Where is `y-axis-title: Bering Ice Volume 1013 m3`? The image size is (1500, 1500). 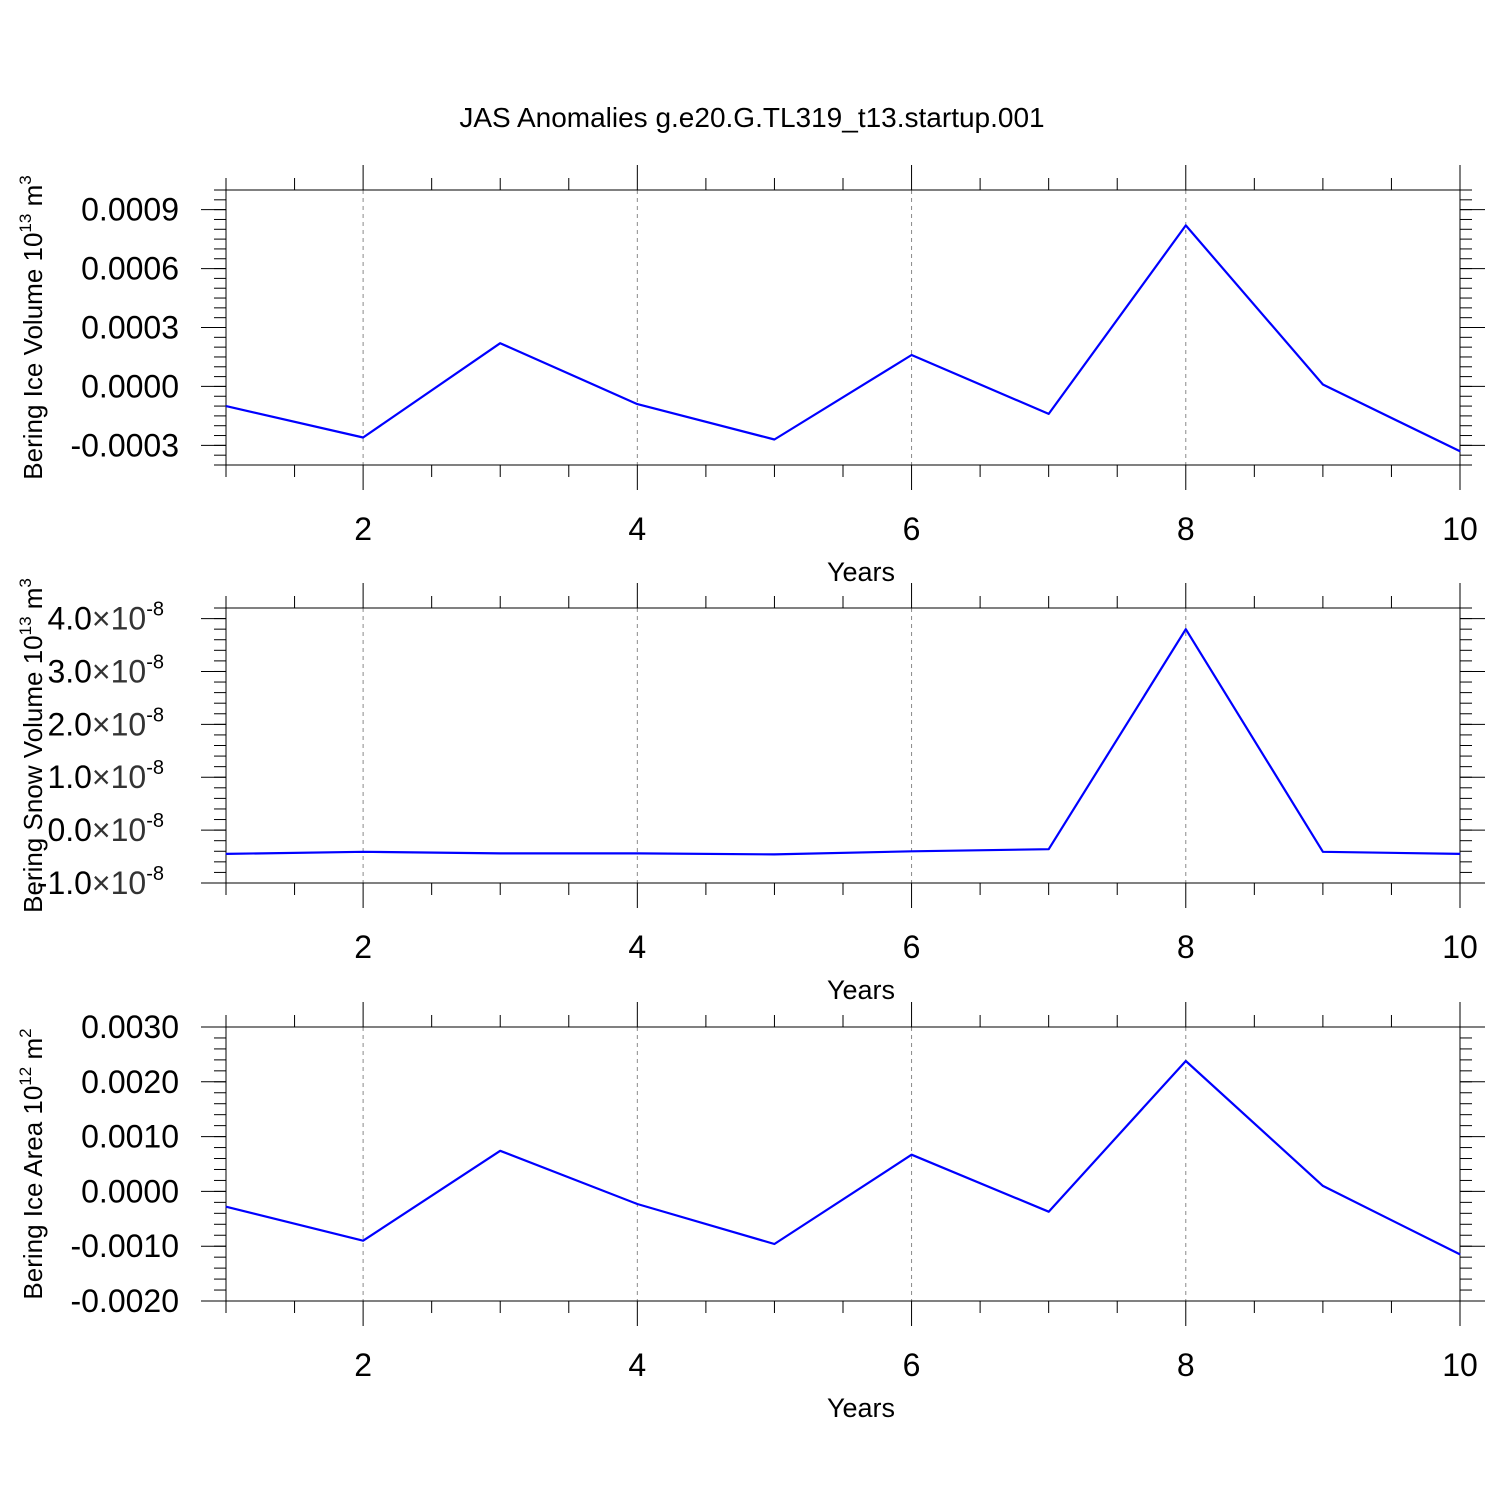 y-axis-title: Bering Ice Volume 1013 m3 is located at coordinates (32, 327).